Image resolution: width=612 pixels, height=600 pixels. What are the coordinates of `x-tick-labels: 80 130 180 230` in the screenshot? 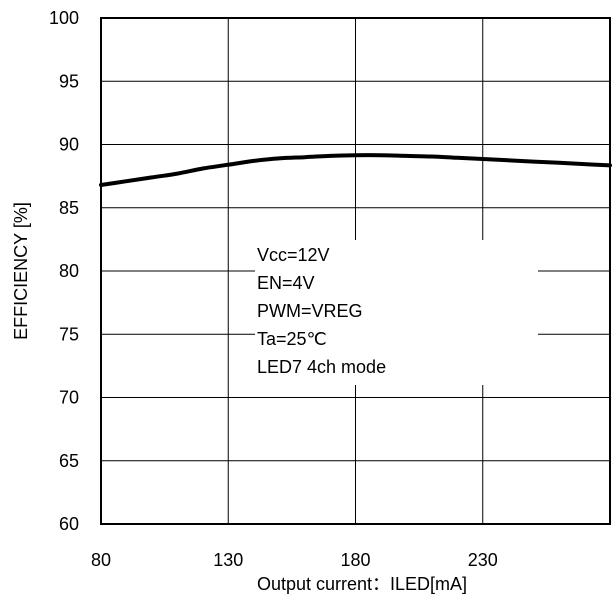 It's located at (294, 560).